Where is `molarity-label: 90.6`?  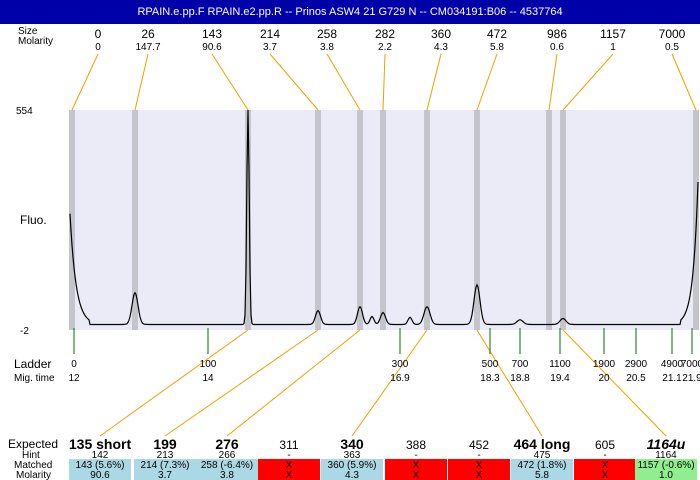
molarity-label: 90.6 is located at coordinates (100, 475).